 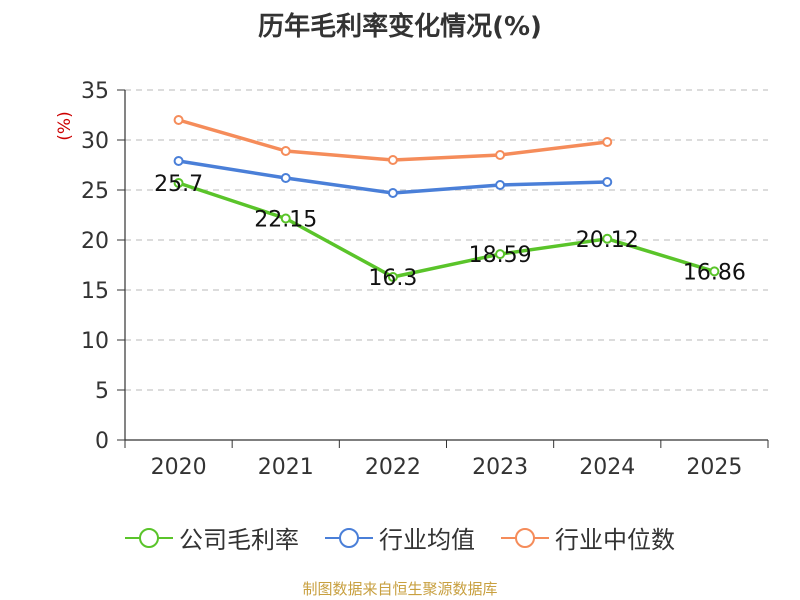 What do you see at coordinates (95, 291) in the screenshot?
I see `y-tick-label: 15` at bounding box center [95, 291].